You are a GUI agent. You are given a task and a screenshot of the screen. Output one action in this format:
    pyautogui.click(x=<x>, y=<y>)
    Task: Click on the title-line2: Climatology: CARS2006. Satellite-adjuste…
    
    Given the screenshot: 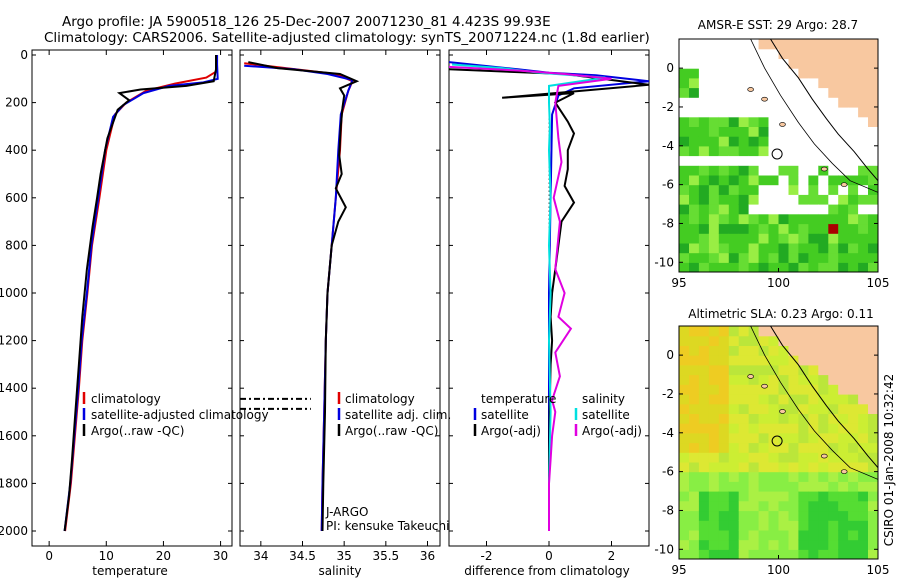 What is the action you would take?
    pyautogui.click(x=347, y=38)
    